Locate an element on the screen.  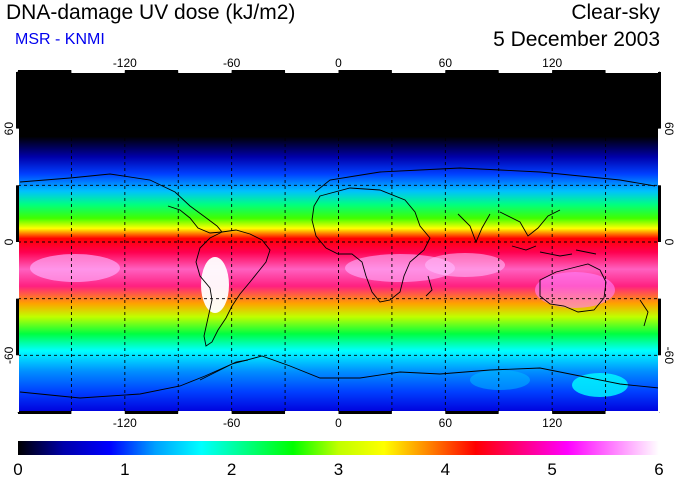
top-longitude-label: 120 is located at coordinates (552, 63).